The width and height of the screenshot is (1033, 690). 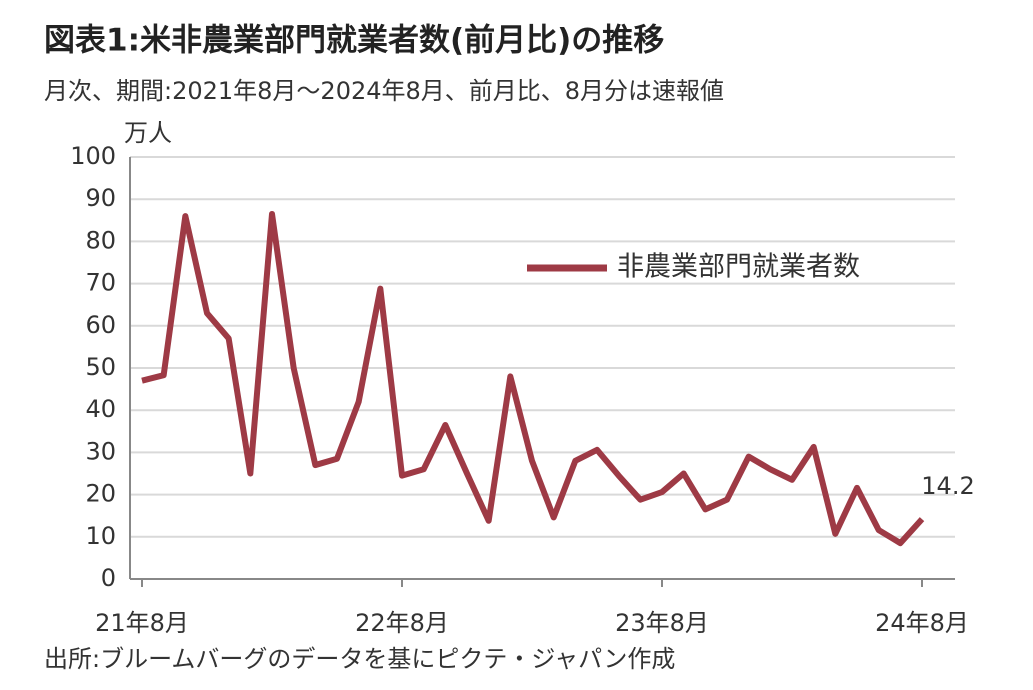 What do you see at coordinates (402, 623) in the screenshot?
I see `x-tick-label: 22年8月` at bounding box center [402, 623].